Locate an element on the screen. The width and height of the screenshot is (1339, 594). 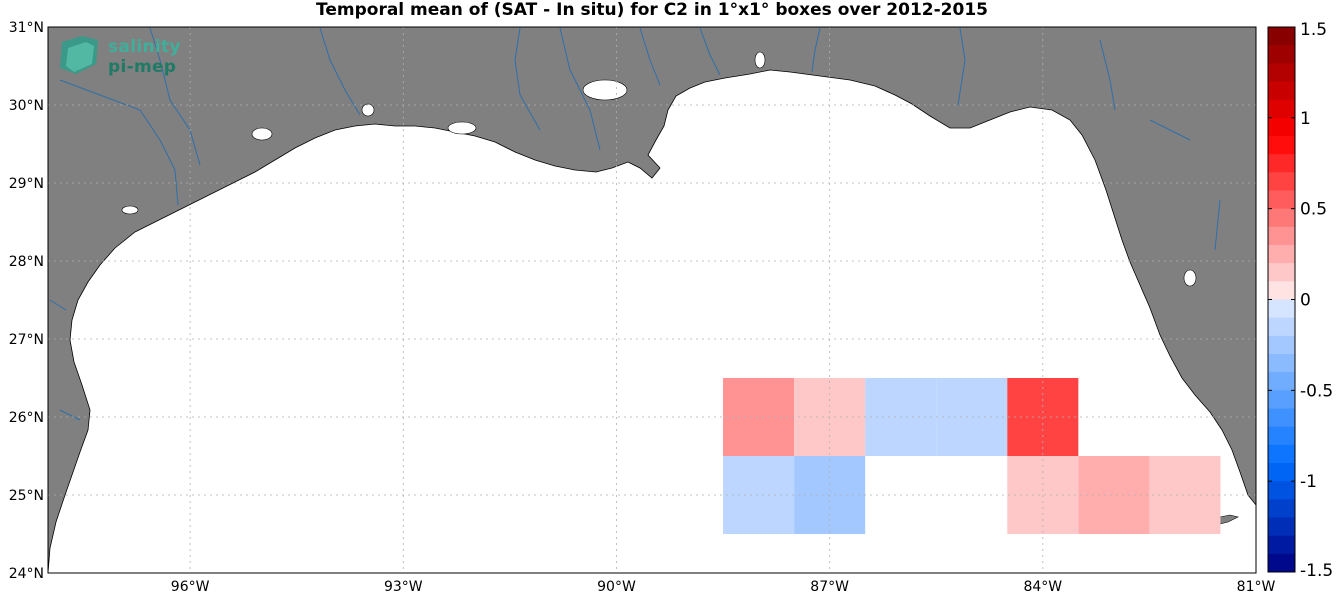
y-tick-label: 24°N is located at coordinates (26, 574).